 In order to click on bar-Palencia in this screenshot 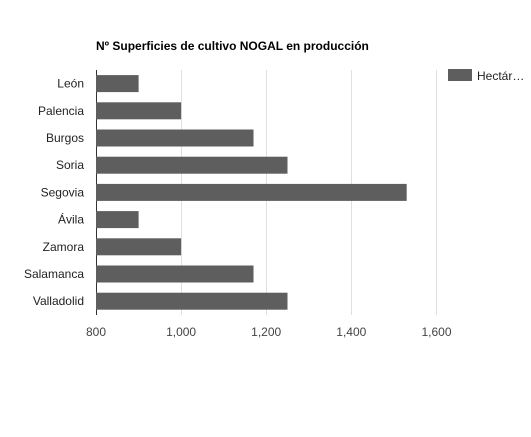, I will do `click(139, 111)`.